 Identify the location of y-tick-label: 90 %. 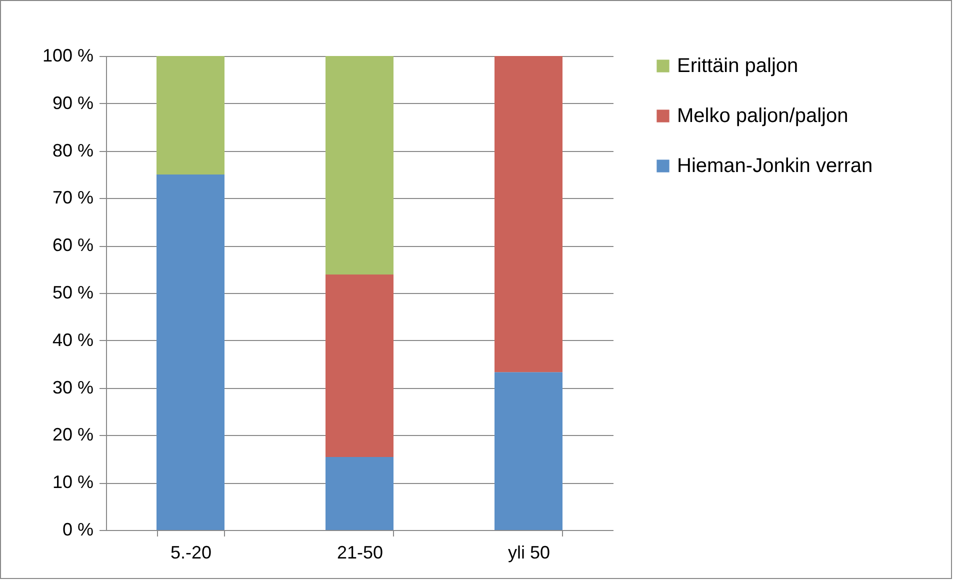
(73, 102).